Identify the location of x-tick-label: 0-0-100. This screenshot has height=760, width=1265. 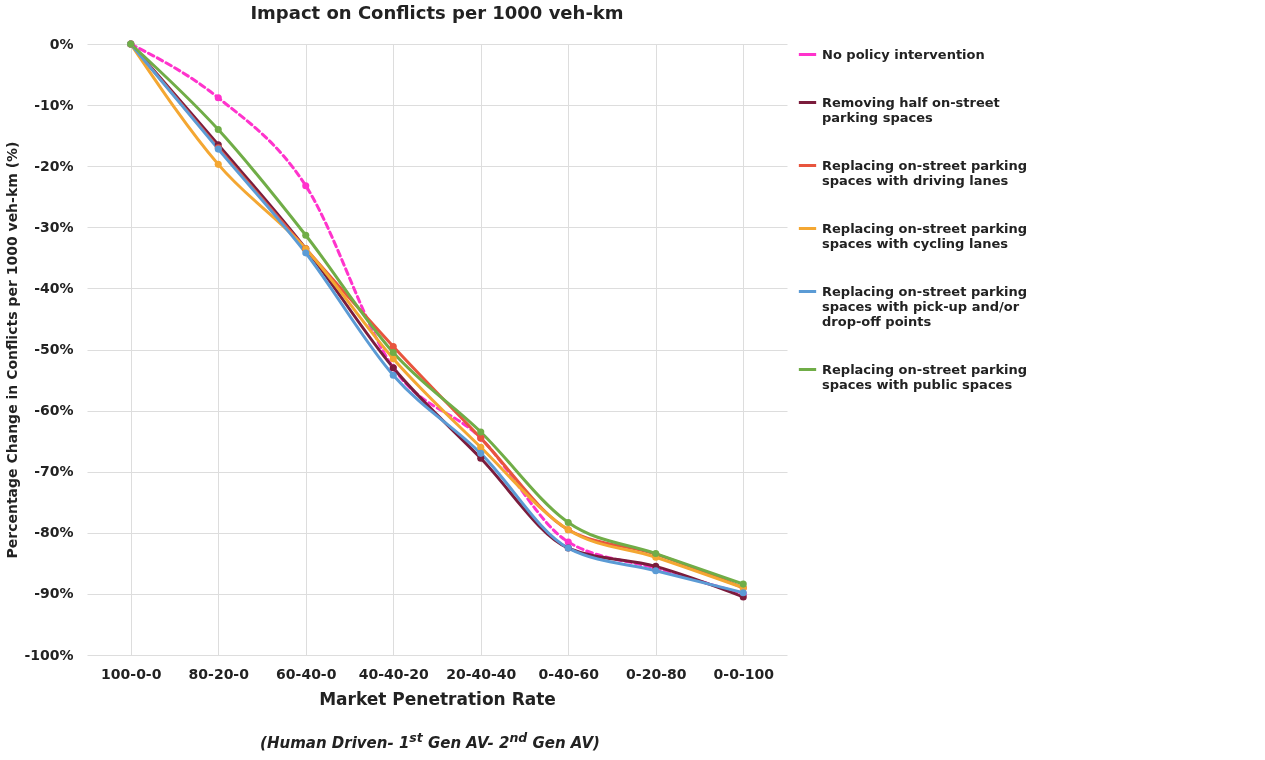
(744, 673).